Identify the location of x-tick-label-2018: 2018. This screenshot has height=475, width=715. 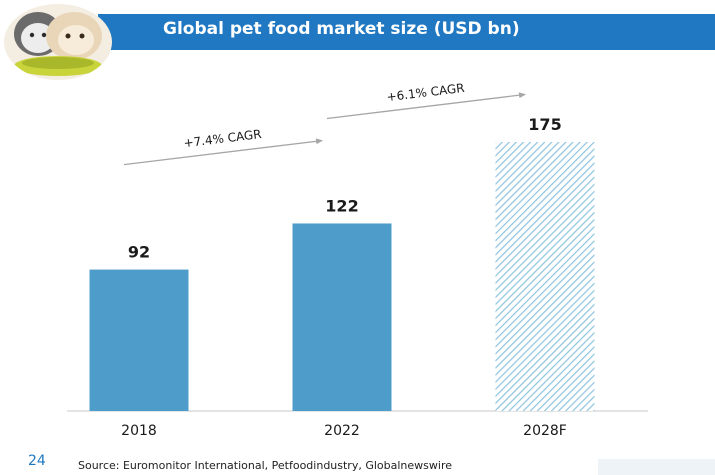
(139, 431).